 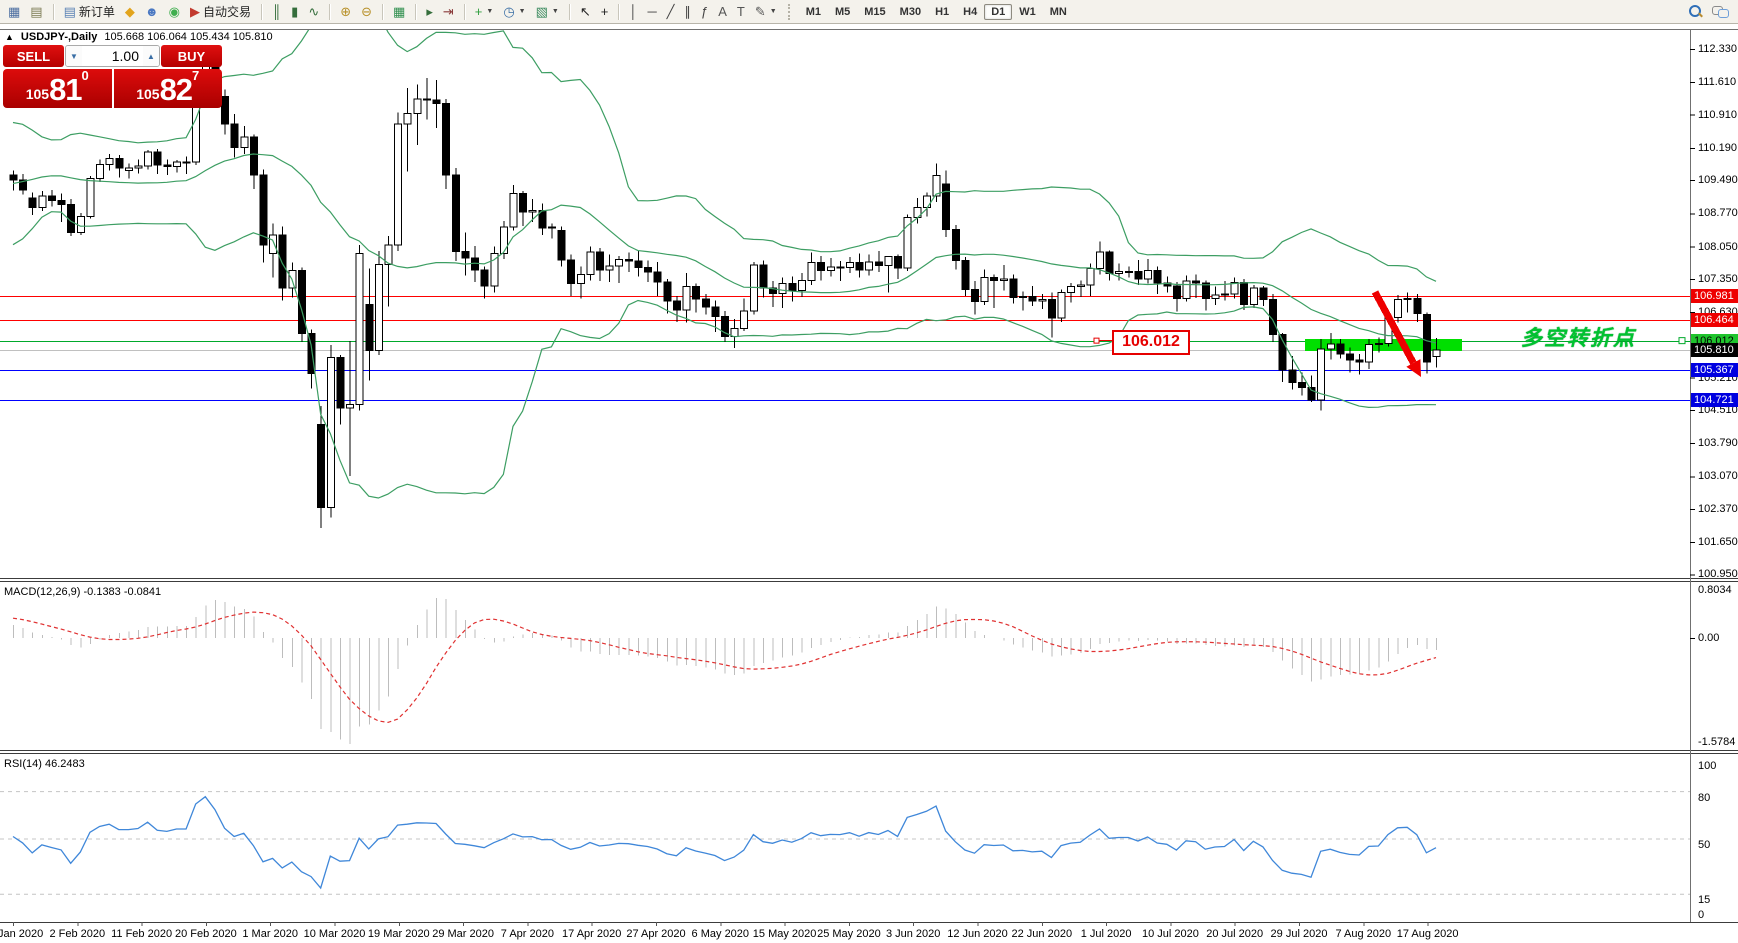 What do you see at coordinates (96, 12) in the screenshot?
I see `toolbar-button-label: 新订单` at bounding box center [96, 12].